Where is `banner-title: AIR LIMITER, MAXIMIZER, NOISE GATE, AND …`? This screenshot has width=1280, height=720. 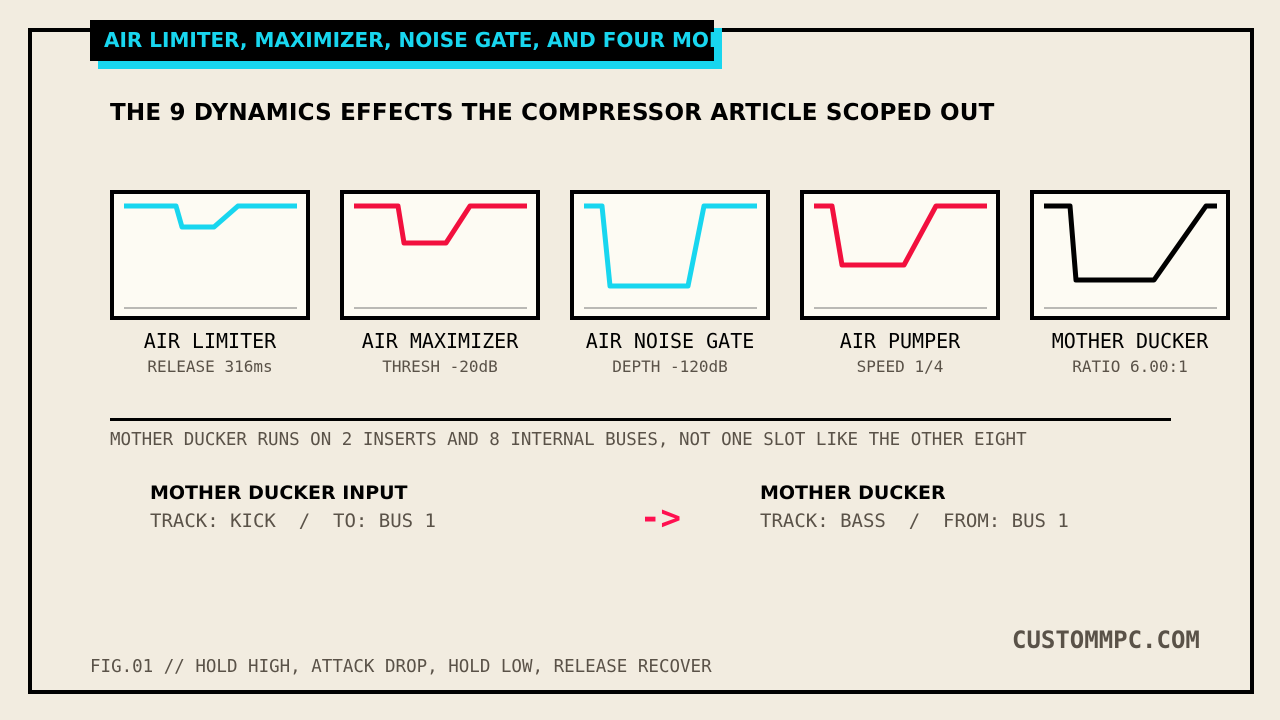
banner-title: AIR LIMITER, MAXIMIZER, NOISE GATE, AND … is located at coordinates (402, 40).